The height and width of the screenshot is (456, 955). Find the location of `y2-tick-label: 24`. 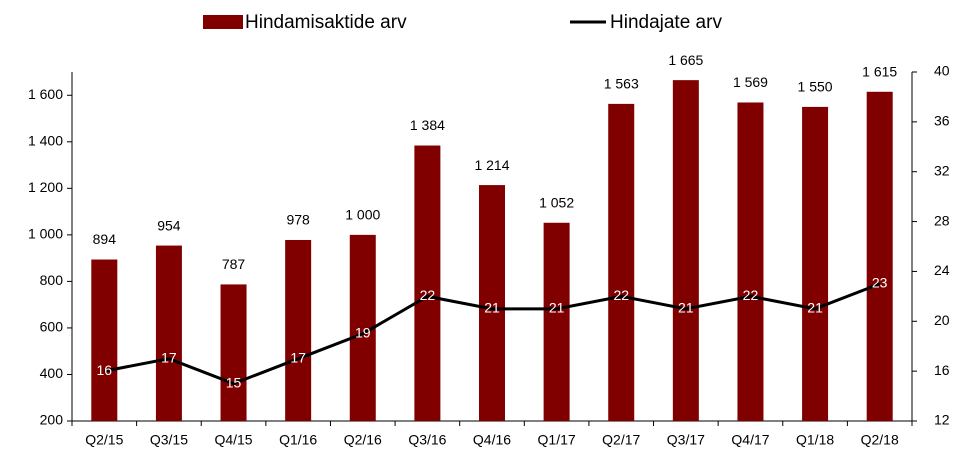

y2-tick-label: 24 is located at coordinates (942, 270).